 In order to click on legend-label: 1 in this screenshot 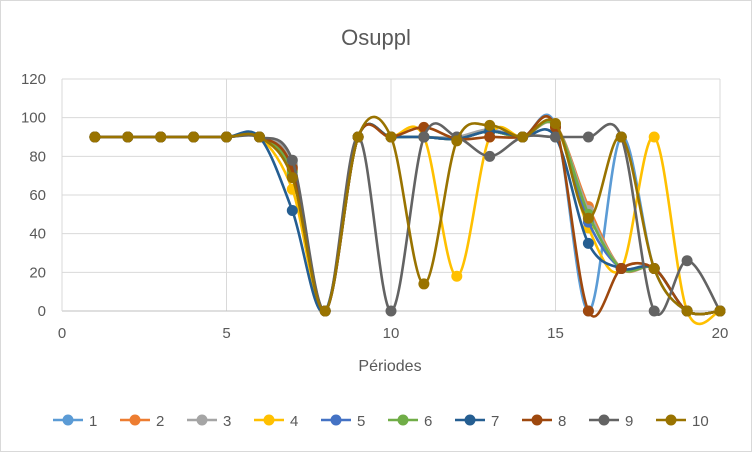, I will do `click(93, 421)`.